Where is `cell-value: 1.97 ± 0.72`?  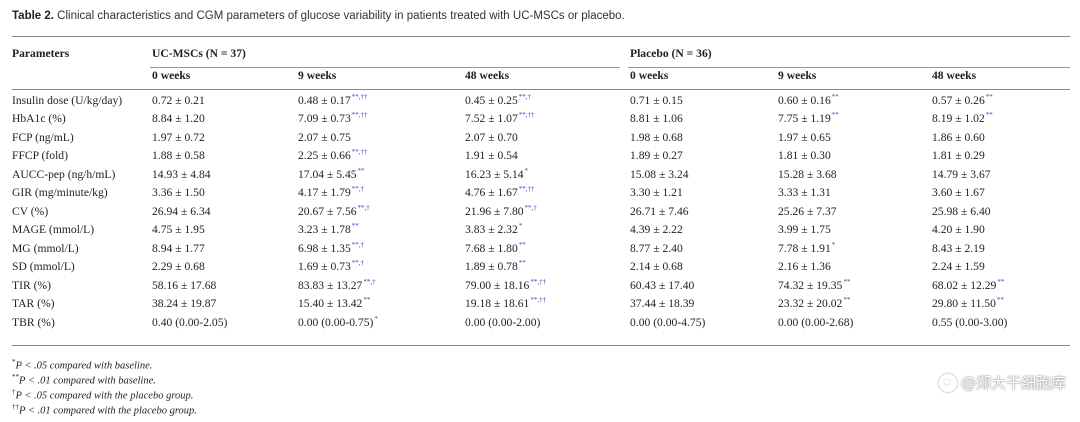
cell-value: 1.97 ± 0.72 is located at coordinates (178, 137).